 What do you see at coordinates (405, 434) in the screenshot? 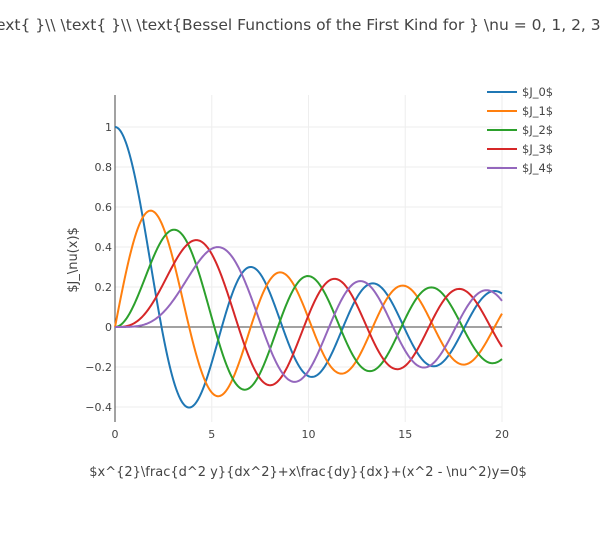
I see `x-tick-label: 15` at bounding box center [405, 434].